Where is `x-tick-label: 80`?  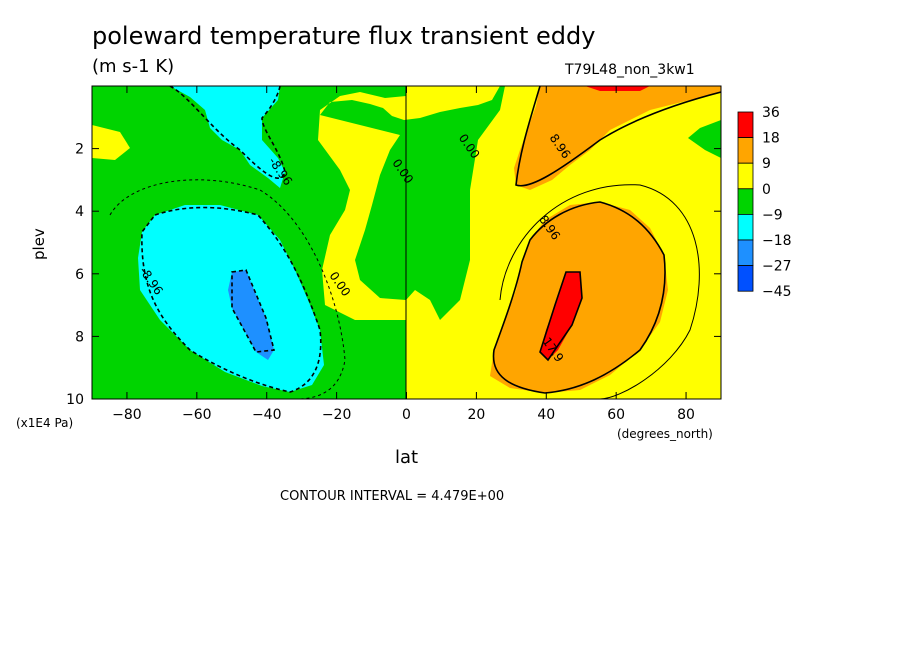 x-tick-label: 80 is located at coordinates (686, 415).